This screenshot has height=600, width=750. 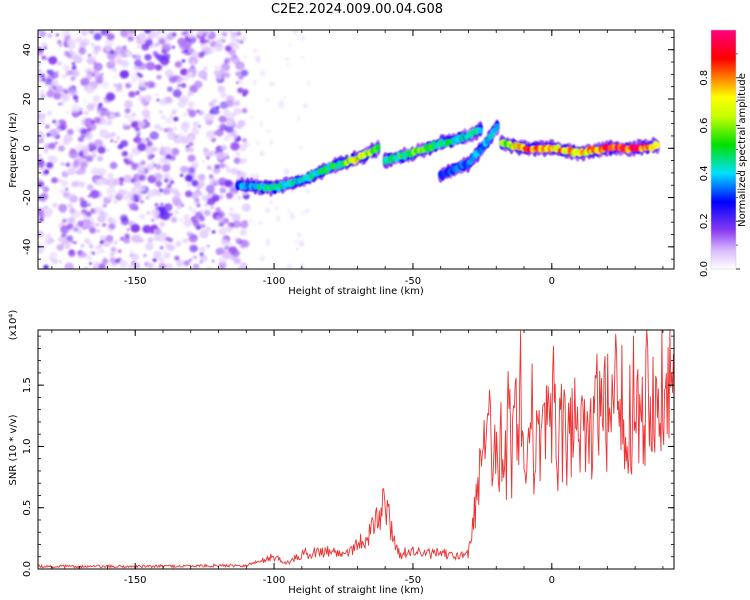 What do you see at coordinates (356, 291) in the screenshot?
I see `spectrogram-x-axis-label: Height of straight line (km)` at bounding box center [356, 291].